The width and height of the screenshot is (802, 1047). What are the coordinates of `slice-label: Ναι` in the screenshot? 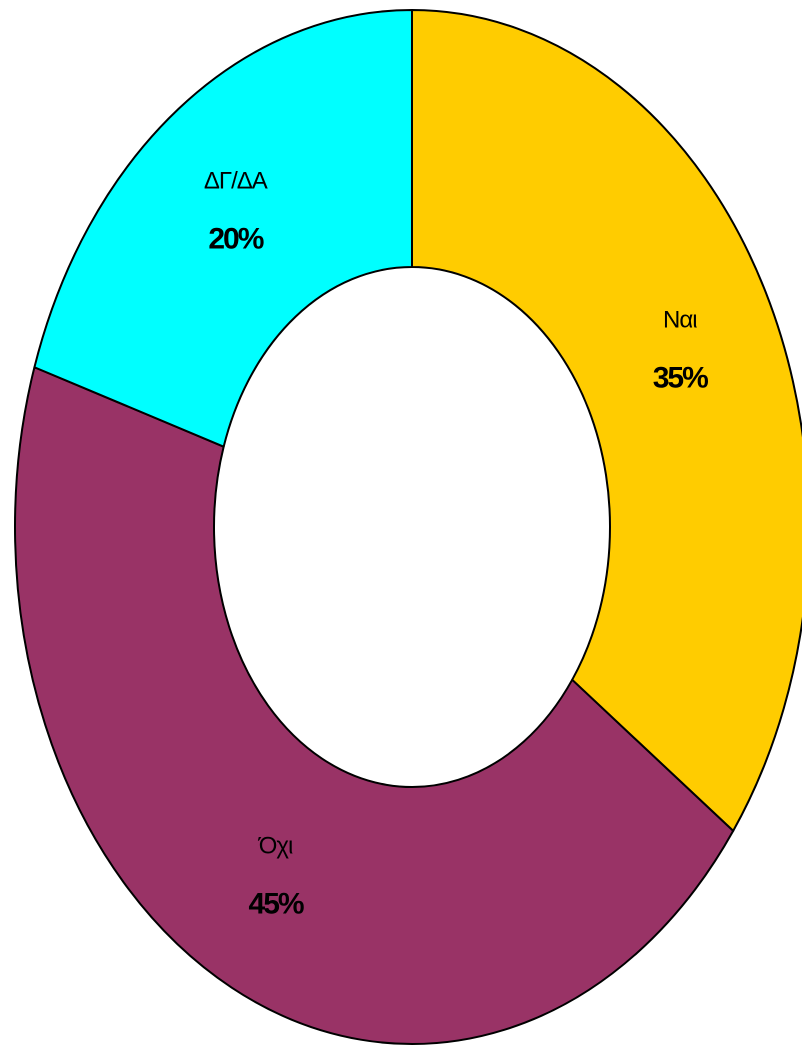 It's located at (680, 319).